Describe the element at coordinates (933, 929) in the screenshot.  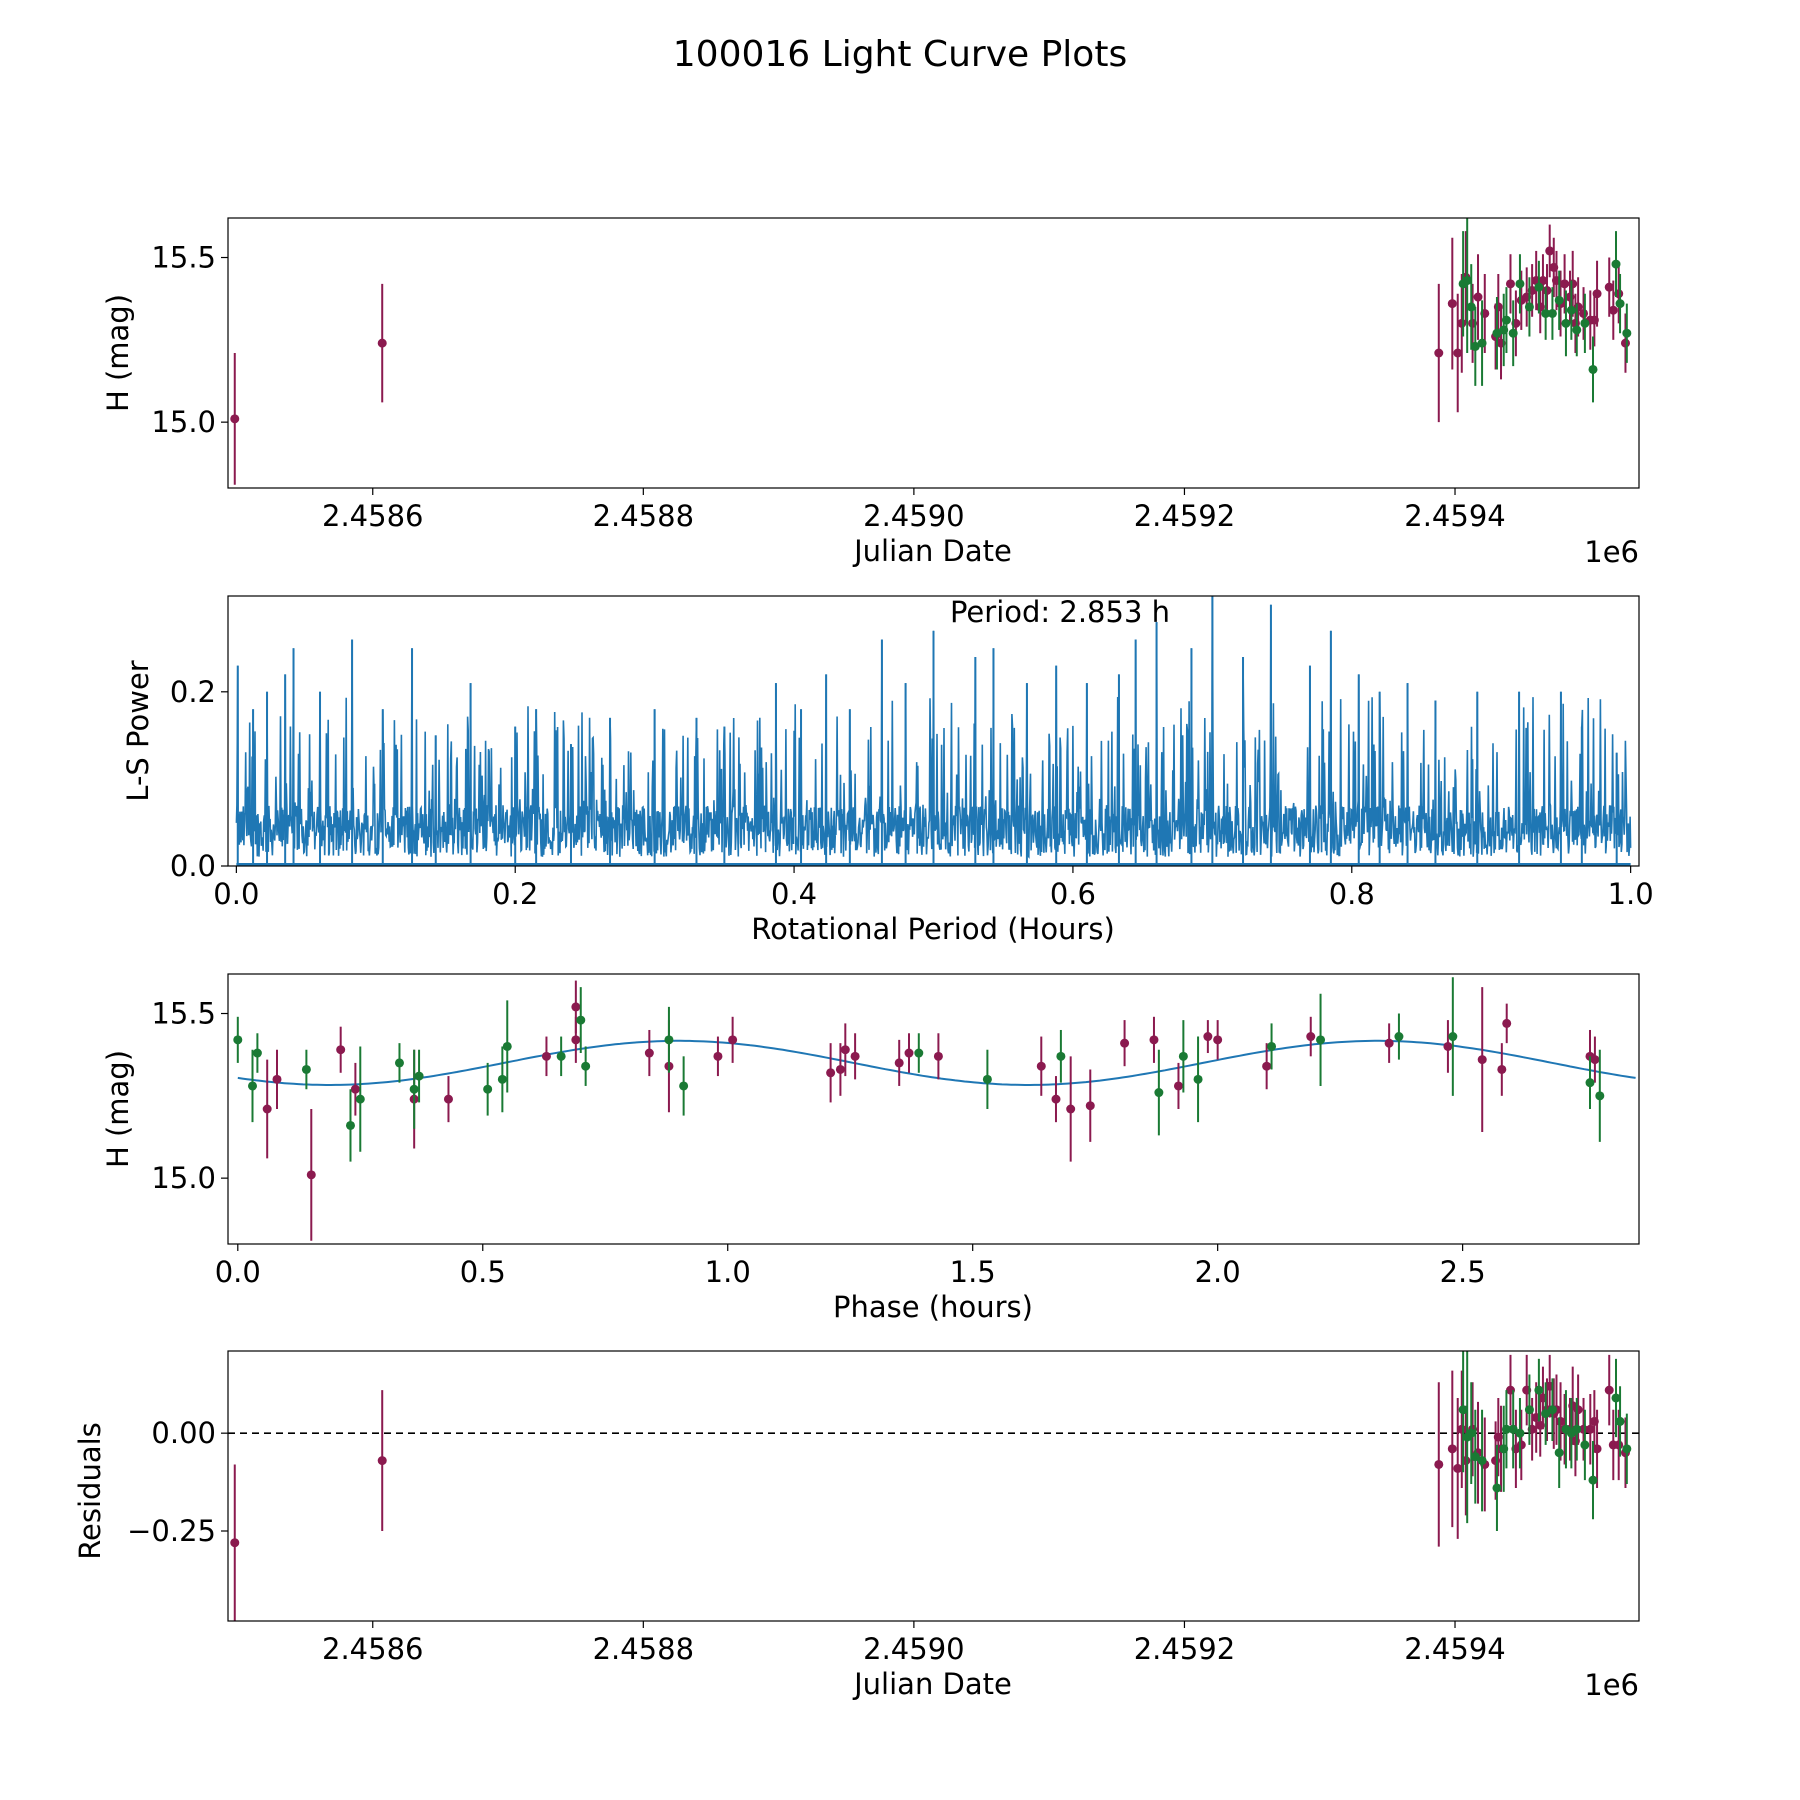
I see `periodogram-xlabel: Rotational Period (Hours)` at that location.